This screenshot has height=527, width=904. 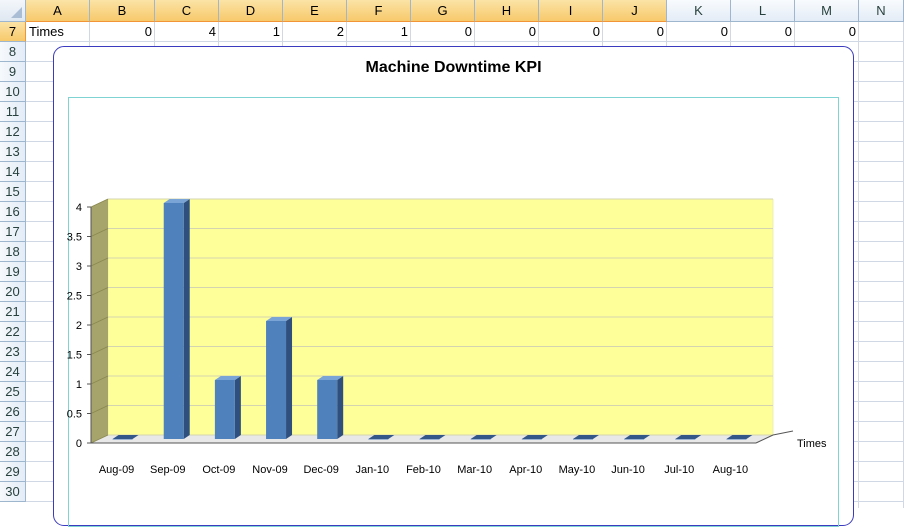 I want to click on cell-d7: 1, so click(x=276, y=31).